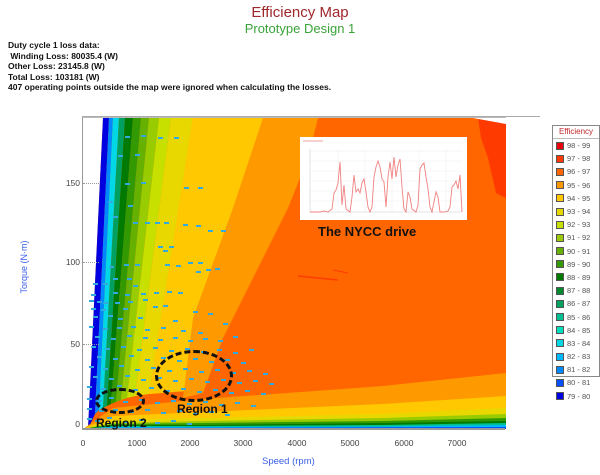  Describe the element at coordinates (579, 317) in the screenshot. I see `legend-item-label: 85 - 86` at that location.